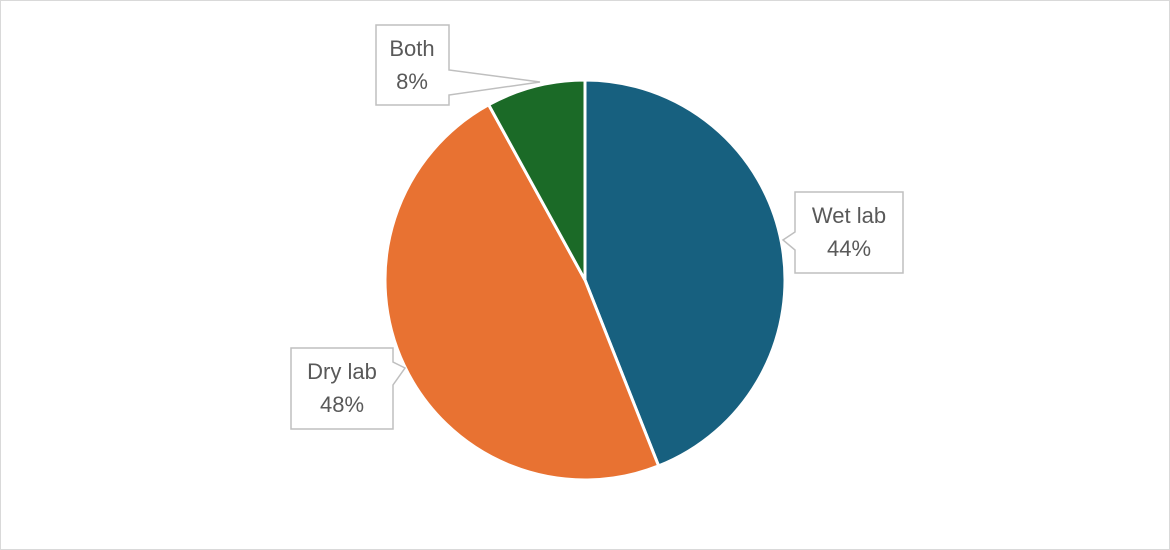 This screenshot has height=550, width=1170. Describe the element at coordinates (849, 215) in the screenshot. I see `data-label-category: Wet lab` at that location.